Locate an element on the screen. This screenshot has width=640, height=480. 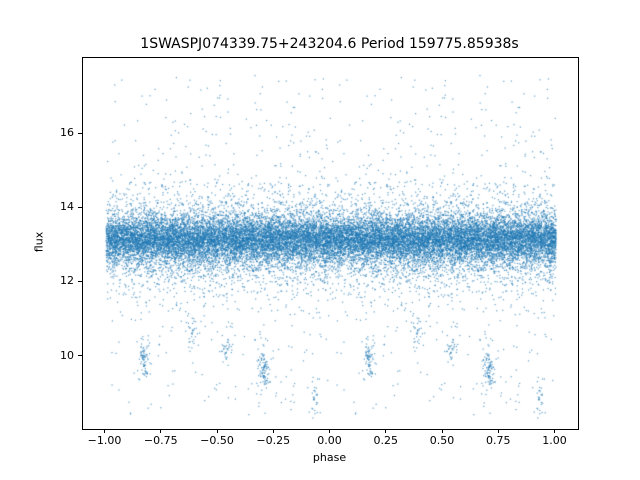
y-axis-label: flux is located at coordinates (39, 242).